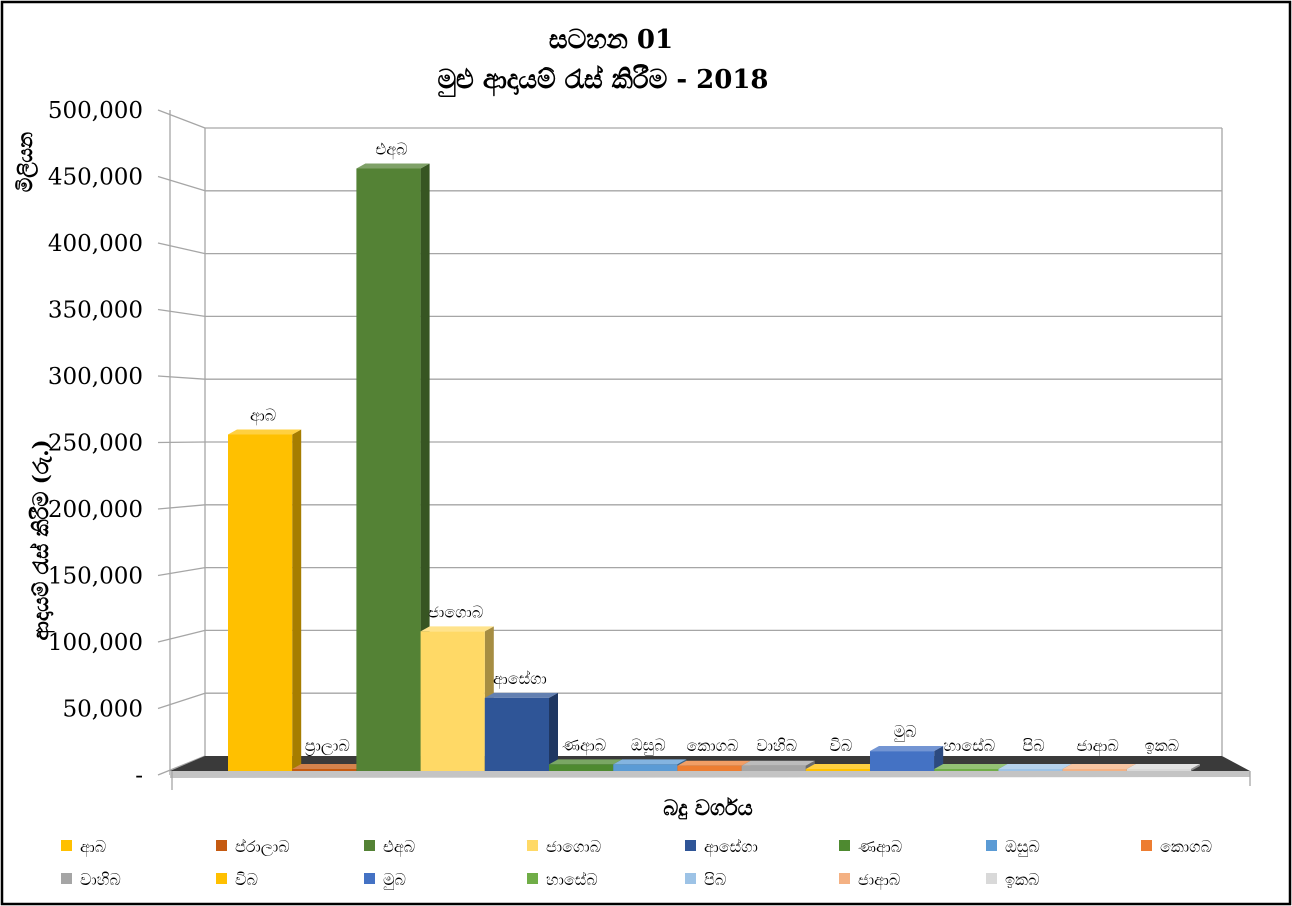 The height and width of the screenshot is (906, 1292). What do you see at coordinates (297, 600) in the screenshot?
I see `bar-1-side` at bounding box center [297, 600].